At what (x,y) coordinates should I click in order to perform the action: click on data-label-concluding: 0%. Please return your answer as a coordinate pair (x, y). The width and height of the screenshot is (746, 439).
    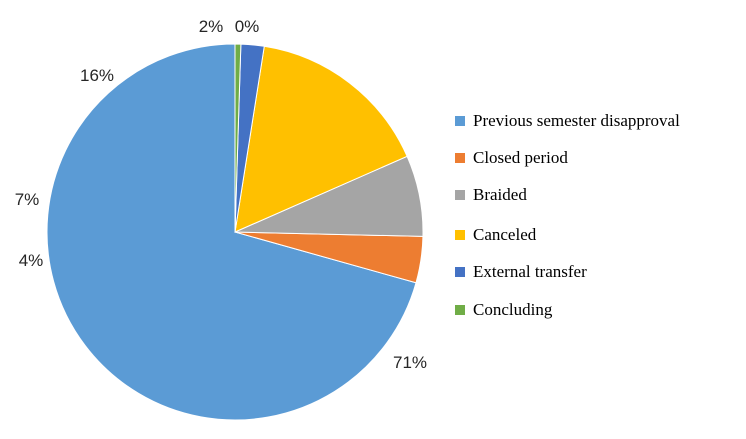
    Looking at the image, I should click on (247, 26).